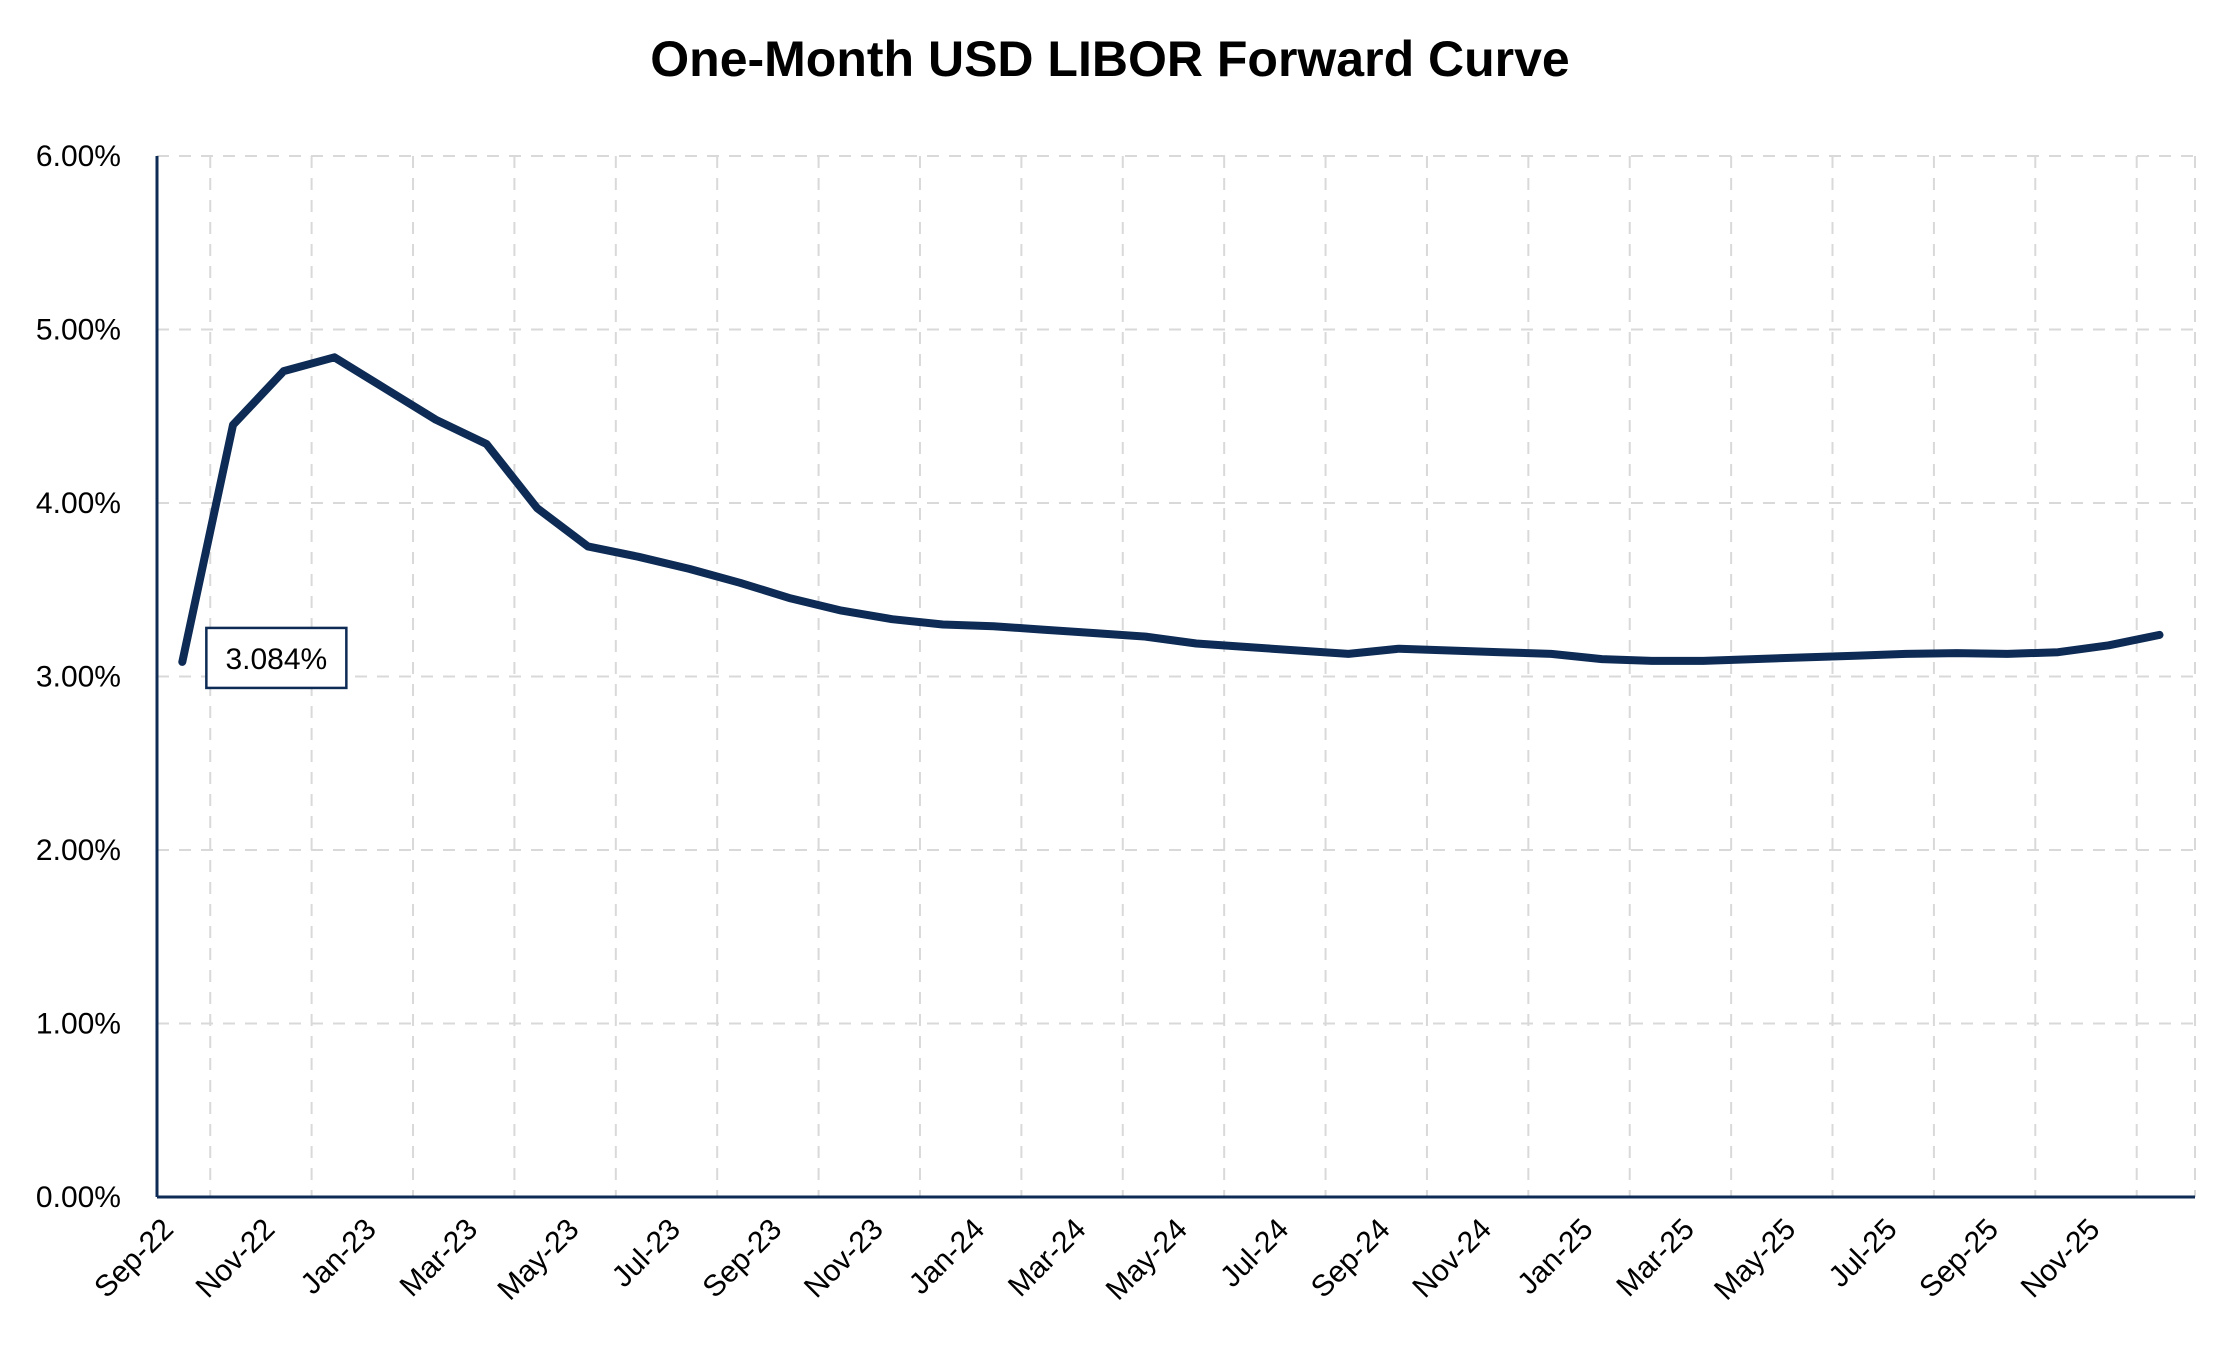 The width and height of the screenshot is (2220, 1350). I want to click on x-tick-label: Mar-24, so click(1047, 1258).